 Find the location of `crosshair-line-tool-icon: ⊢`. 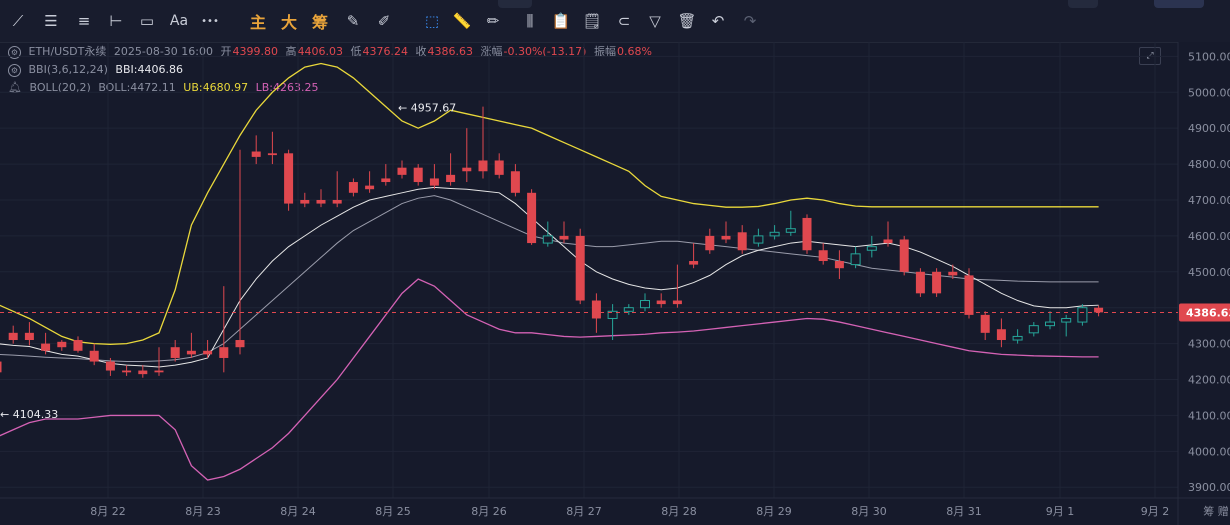

crosshair-line-tool-icon: ⊢ is located at coordinates (116, 21).